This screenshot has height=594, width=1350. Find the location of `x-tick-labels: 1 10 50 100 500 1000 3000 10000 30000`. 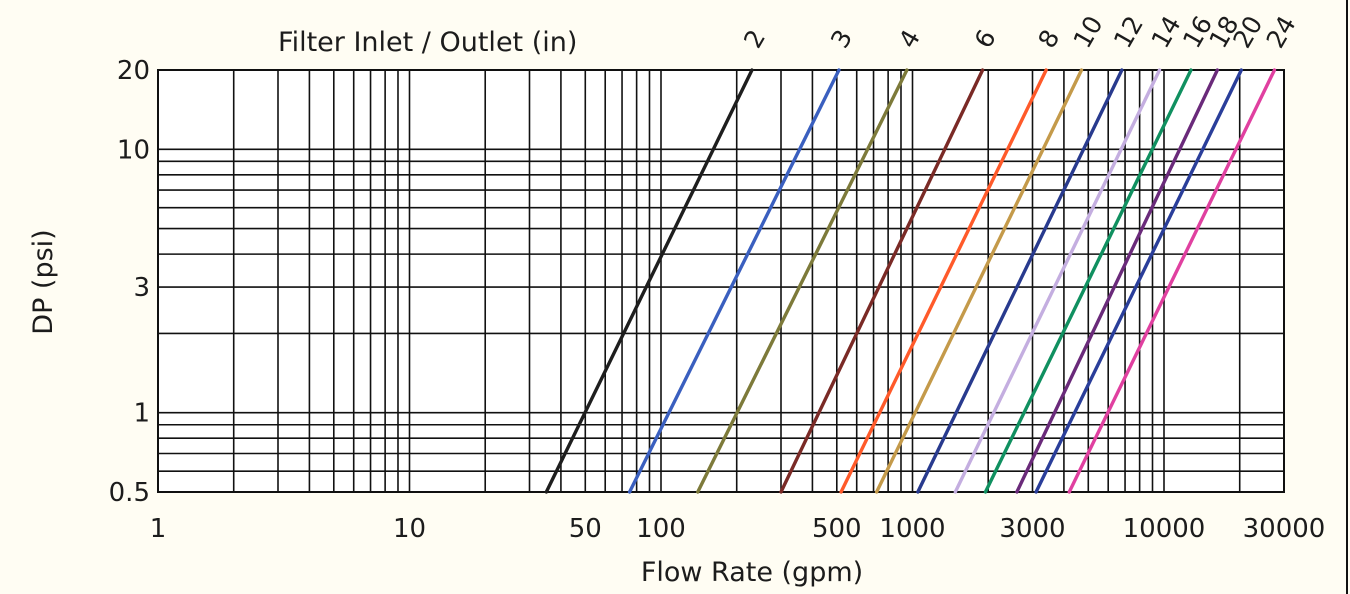

x-tick-labels: 1 10 50 100 500 1000 3000 10000 30000 is located at coordinates (738, 529).